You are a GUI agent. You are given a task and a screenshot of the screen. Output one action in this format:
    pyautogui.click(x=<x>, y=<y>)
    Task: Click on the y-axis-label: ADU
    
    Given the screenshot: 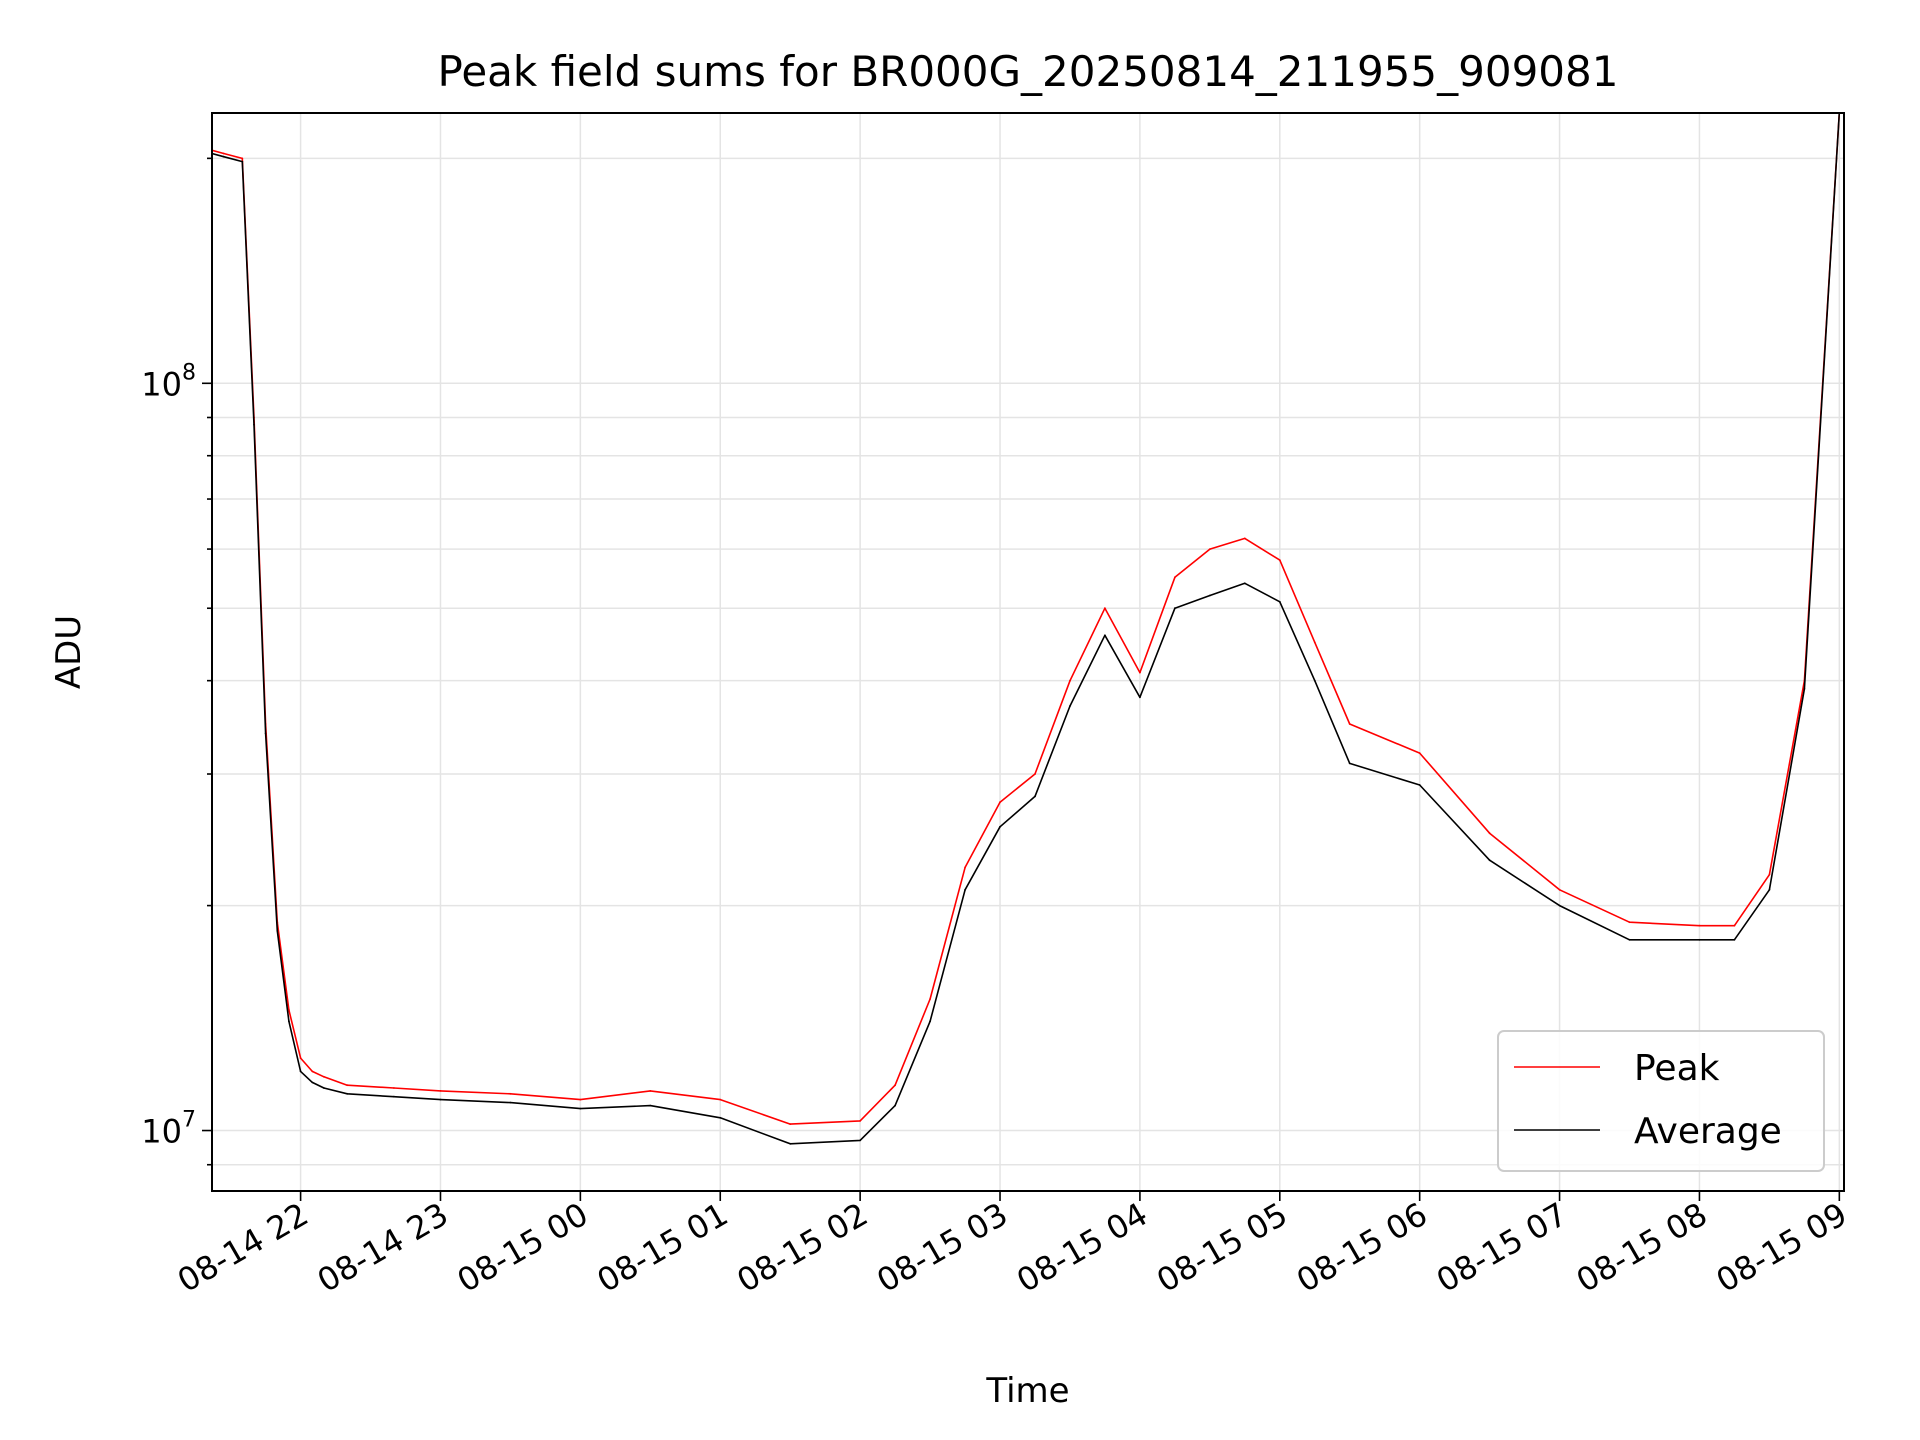 What is the action you would take?
    pyautogui.click(x=69, y=652)
    